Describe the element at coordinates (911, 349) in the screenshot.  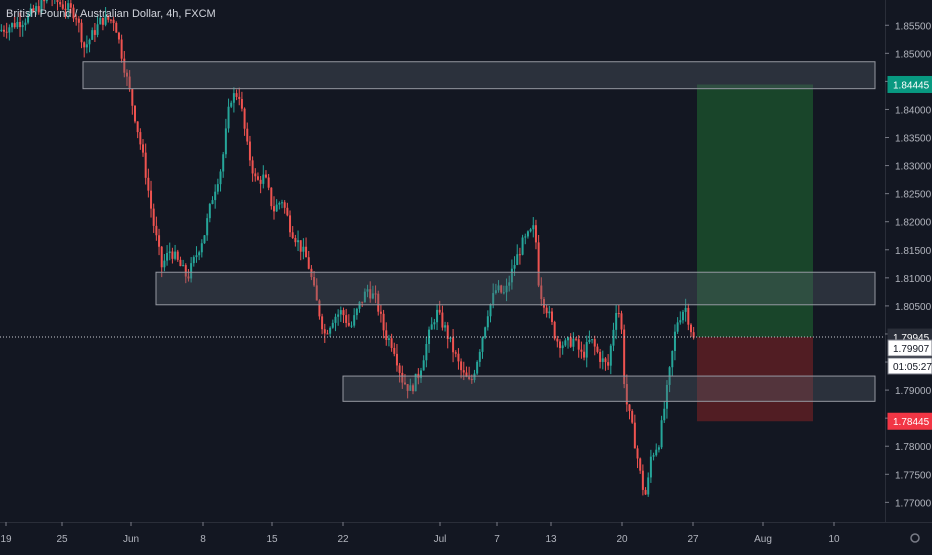
I see `bid-price-label: 1.79907` at that location.